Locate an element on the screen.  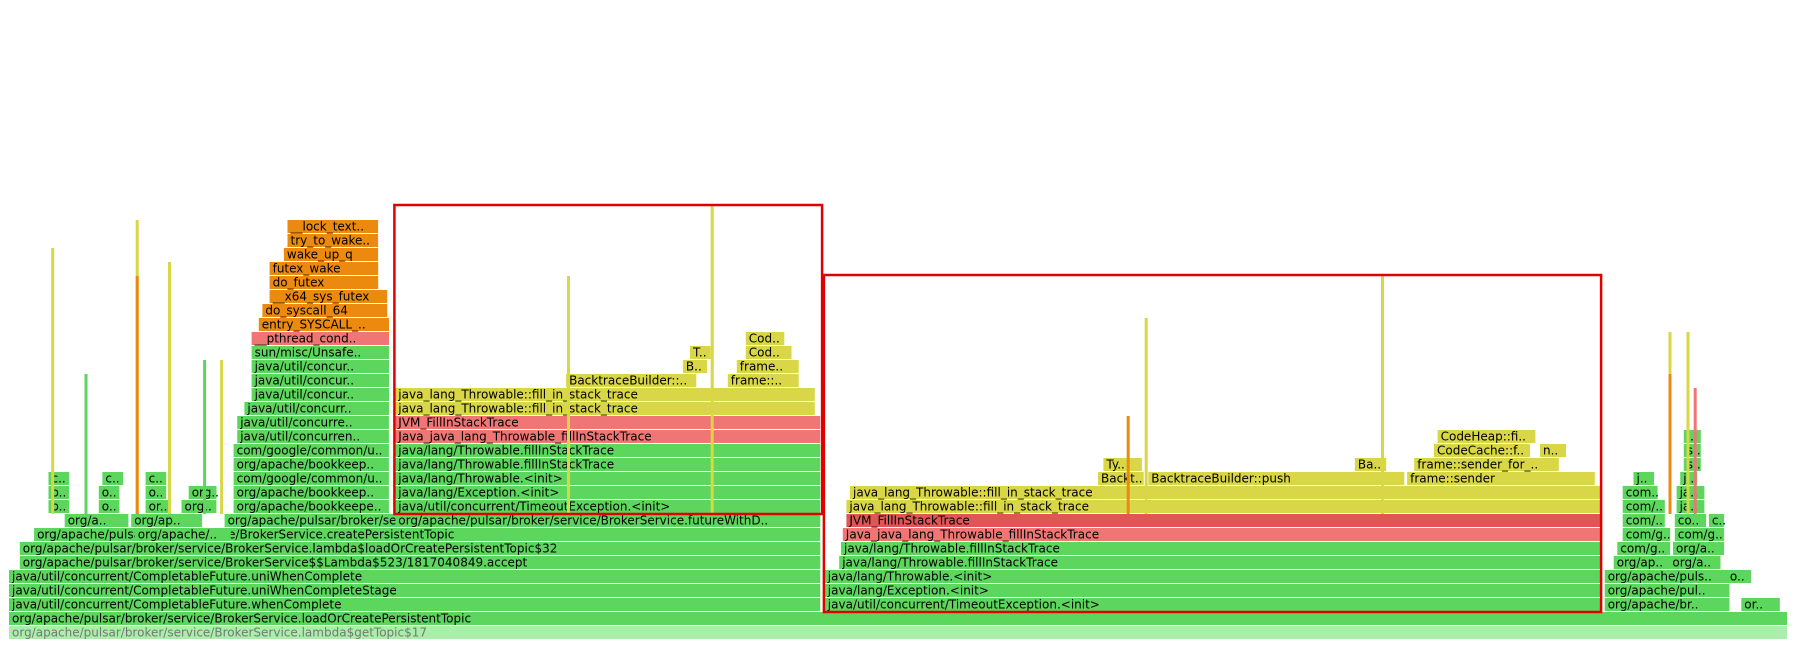
flame-frame: T.. is located at coordinates (700, 353).